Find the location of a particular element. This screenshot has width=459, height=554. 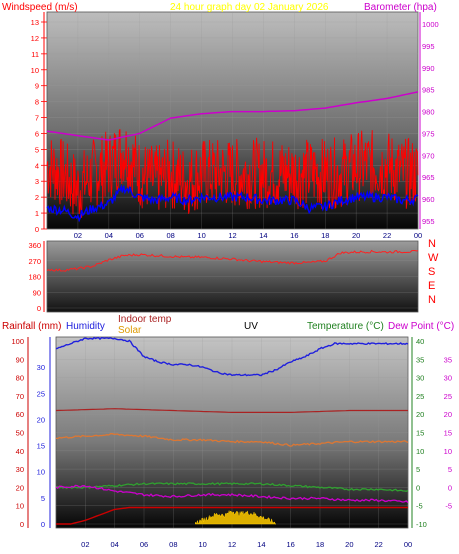

uv-label: UV is located at coordinates (251, 326).